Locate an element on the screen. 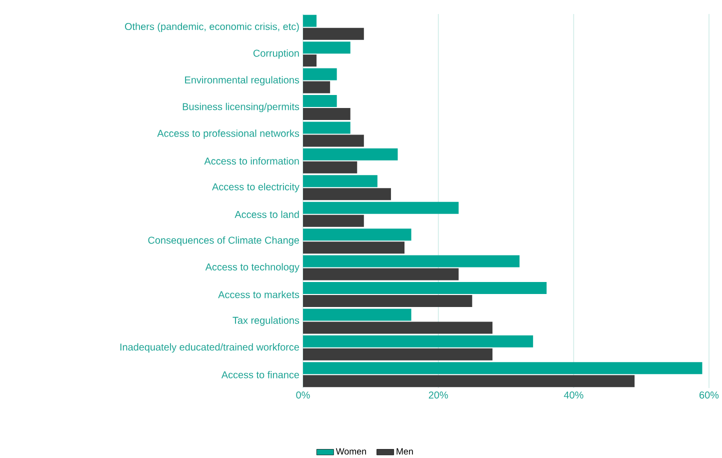 This screenshot has height=458, width=722. y-tick-label: Others (pandemic, economic crisis, etc) is located at coordinates (211, 27).